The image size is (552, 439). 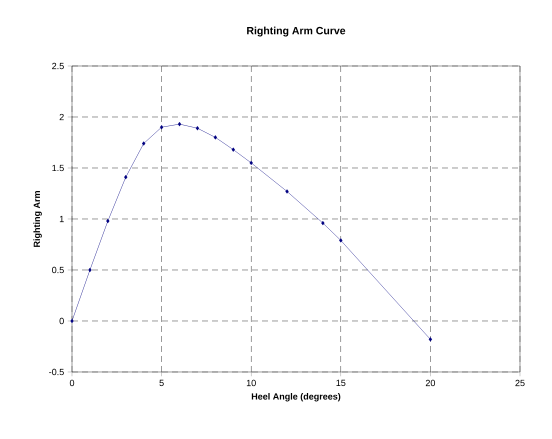 I want to click on y-tick-label: 2, so click(x=62, y=117).